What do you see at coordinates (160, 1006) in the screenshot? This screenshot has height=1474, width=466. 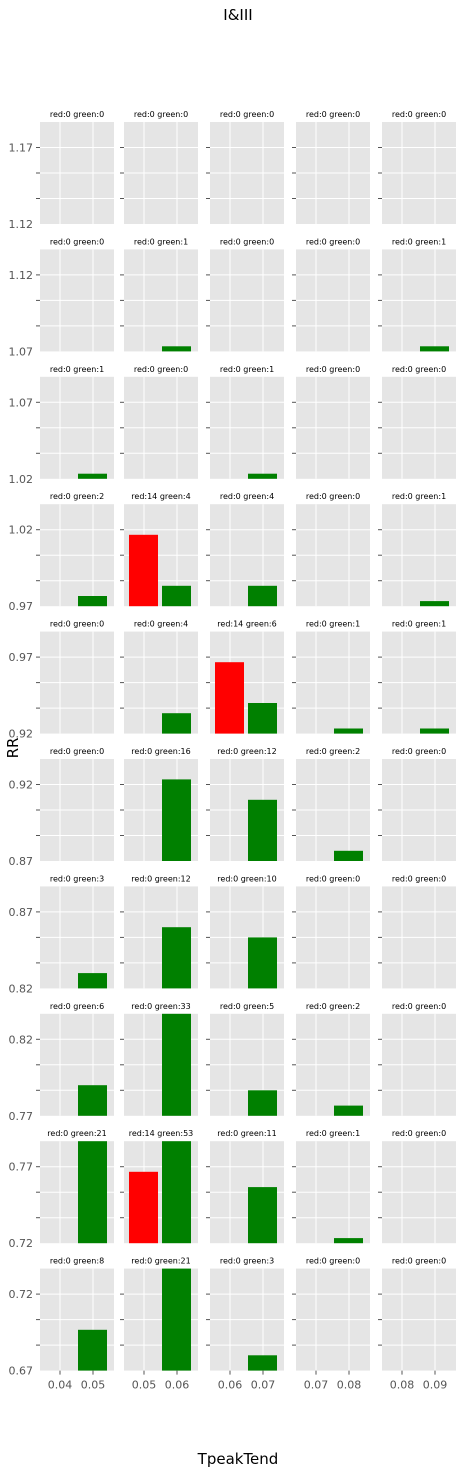 I see `panel-title: red:0 green:33` at bounding box center [160, 1006].